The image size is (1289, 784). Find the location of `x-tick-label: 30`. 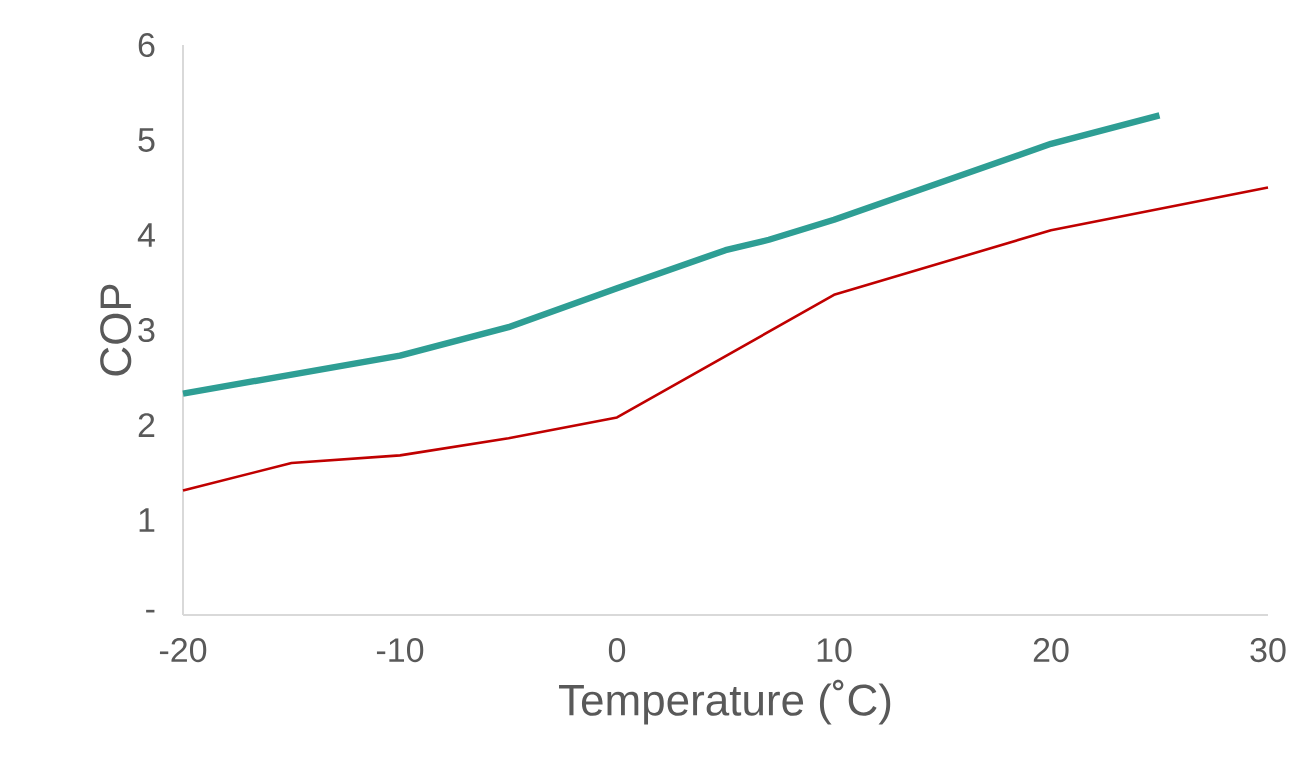

x-tick-label: 30 is located at coordinates (1268, 650).